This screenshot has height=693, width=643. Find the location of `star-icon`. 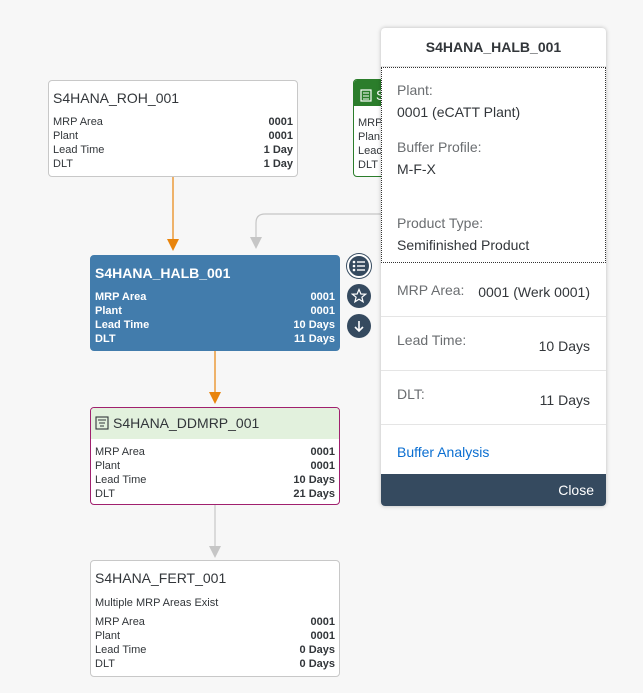

star-icon is located at coordinates (359, 296).